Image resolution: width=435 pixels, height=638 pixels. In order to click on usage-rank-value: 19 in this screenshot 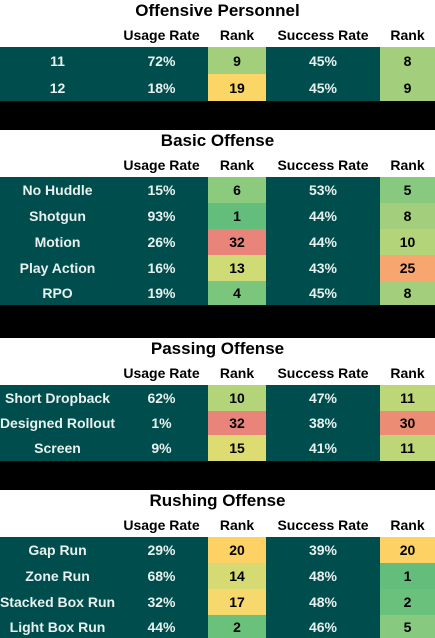, I will do `click(237, 87)`.